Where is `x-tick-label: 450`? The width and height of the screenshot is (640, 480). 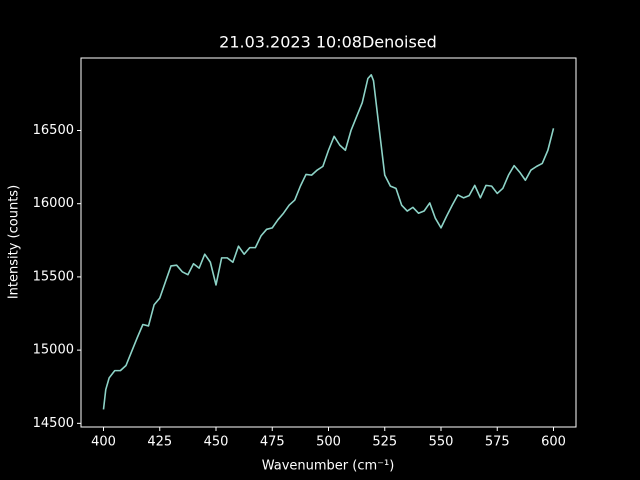
x-tick-label: 450 is located at coordinates (216, 442).